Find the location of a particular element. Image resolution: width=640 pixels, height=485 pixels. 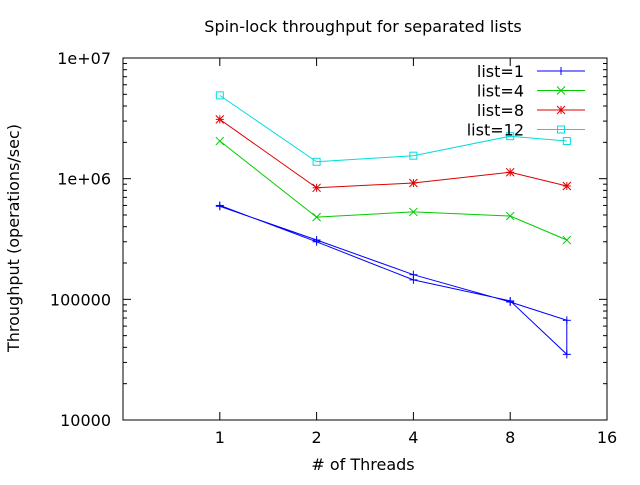

x-axis-label: # of Threads is located at coordinates (362, 464).